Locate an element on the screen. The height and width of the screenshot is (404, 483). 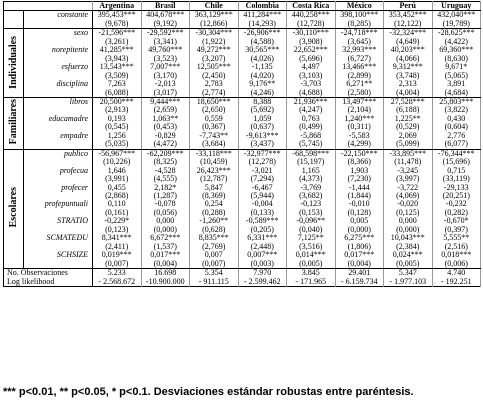
coefficient: 2,783 is located at coordinates (214, 84).